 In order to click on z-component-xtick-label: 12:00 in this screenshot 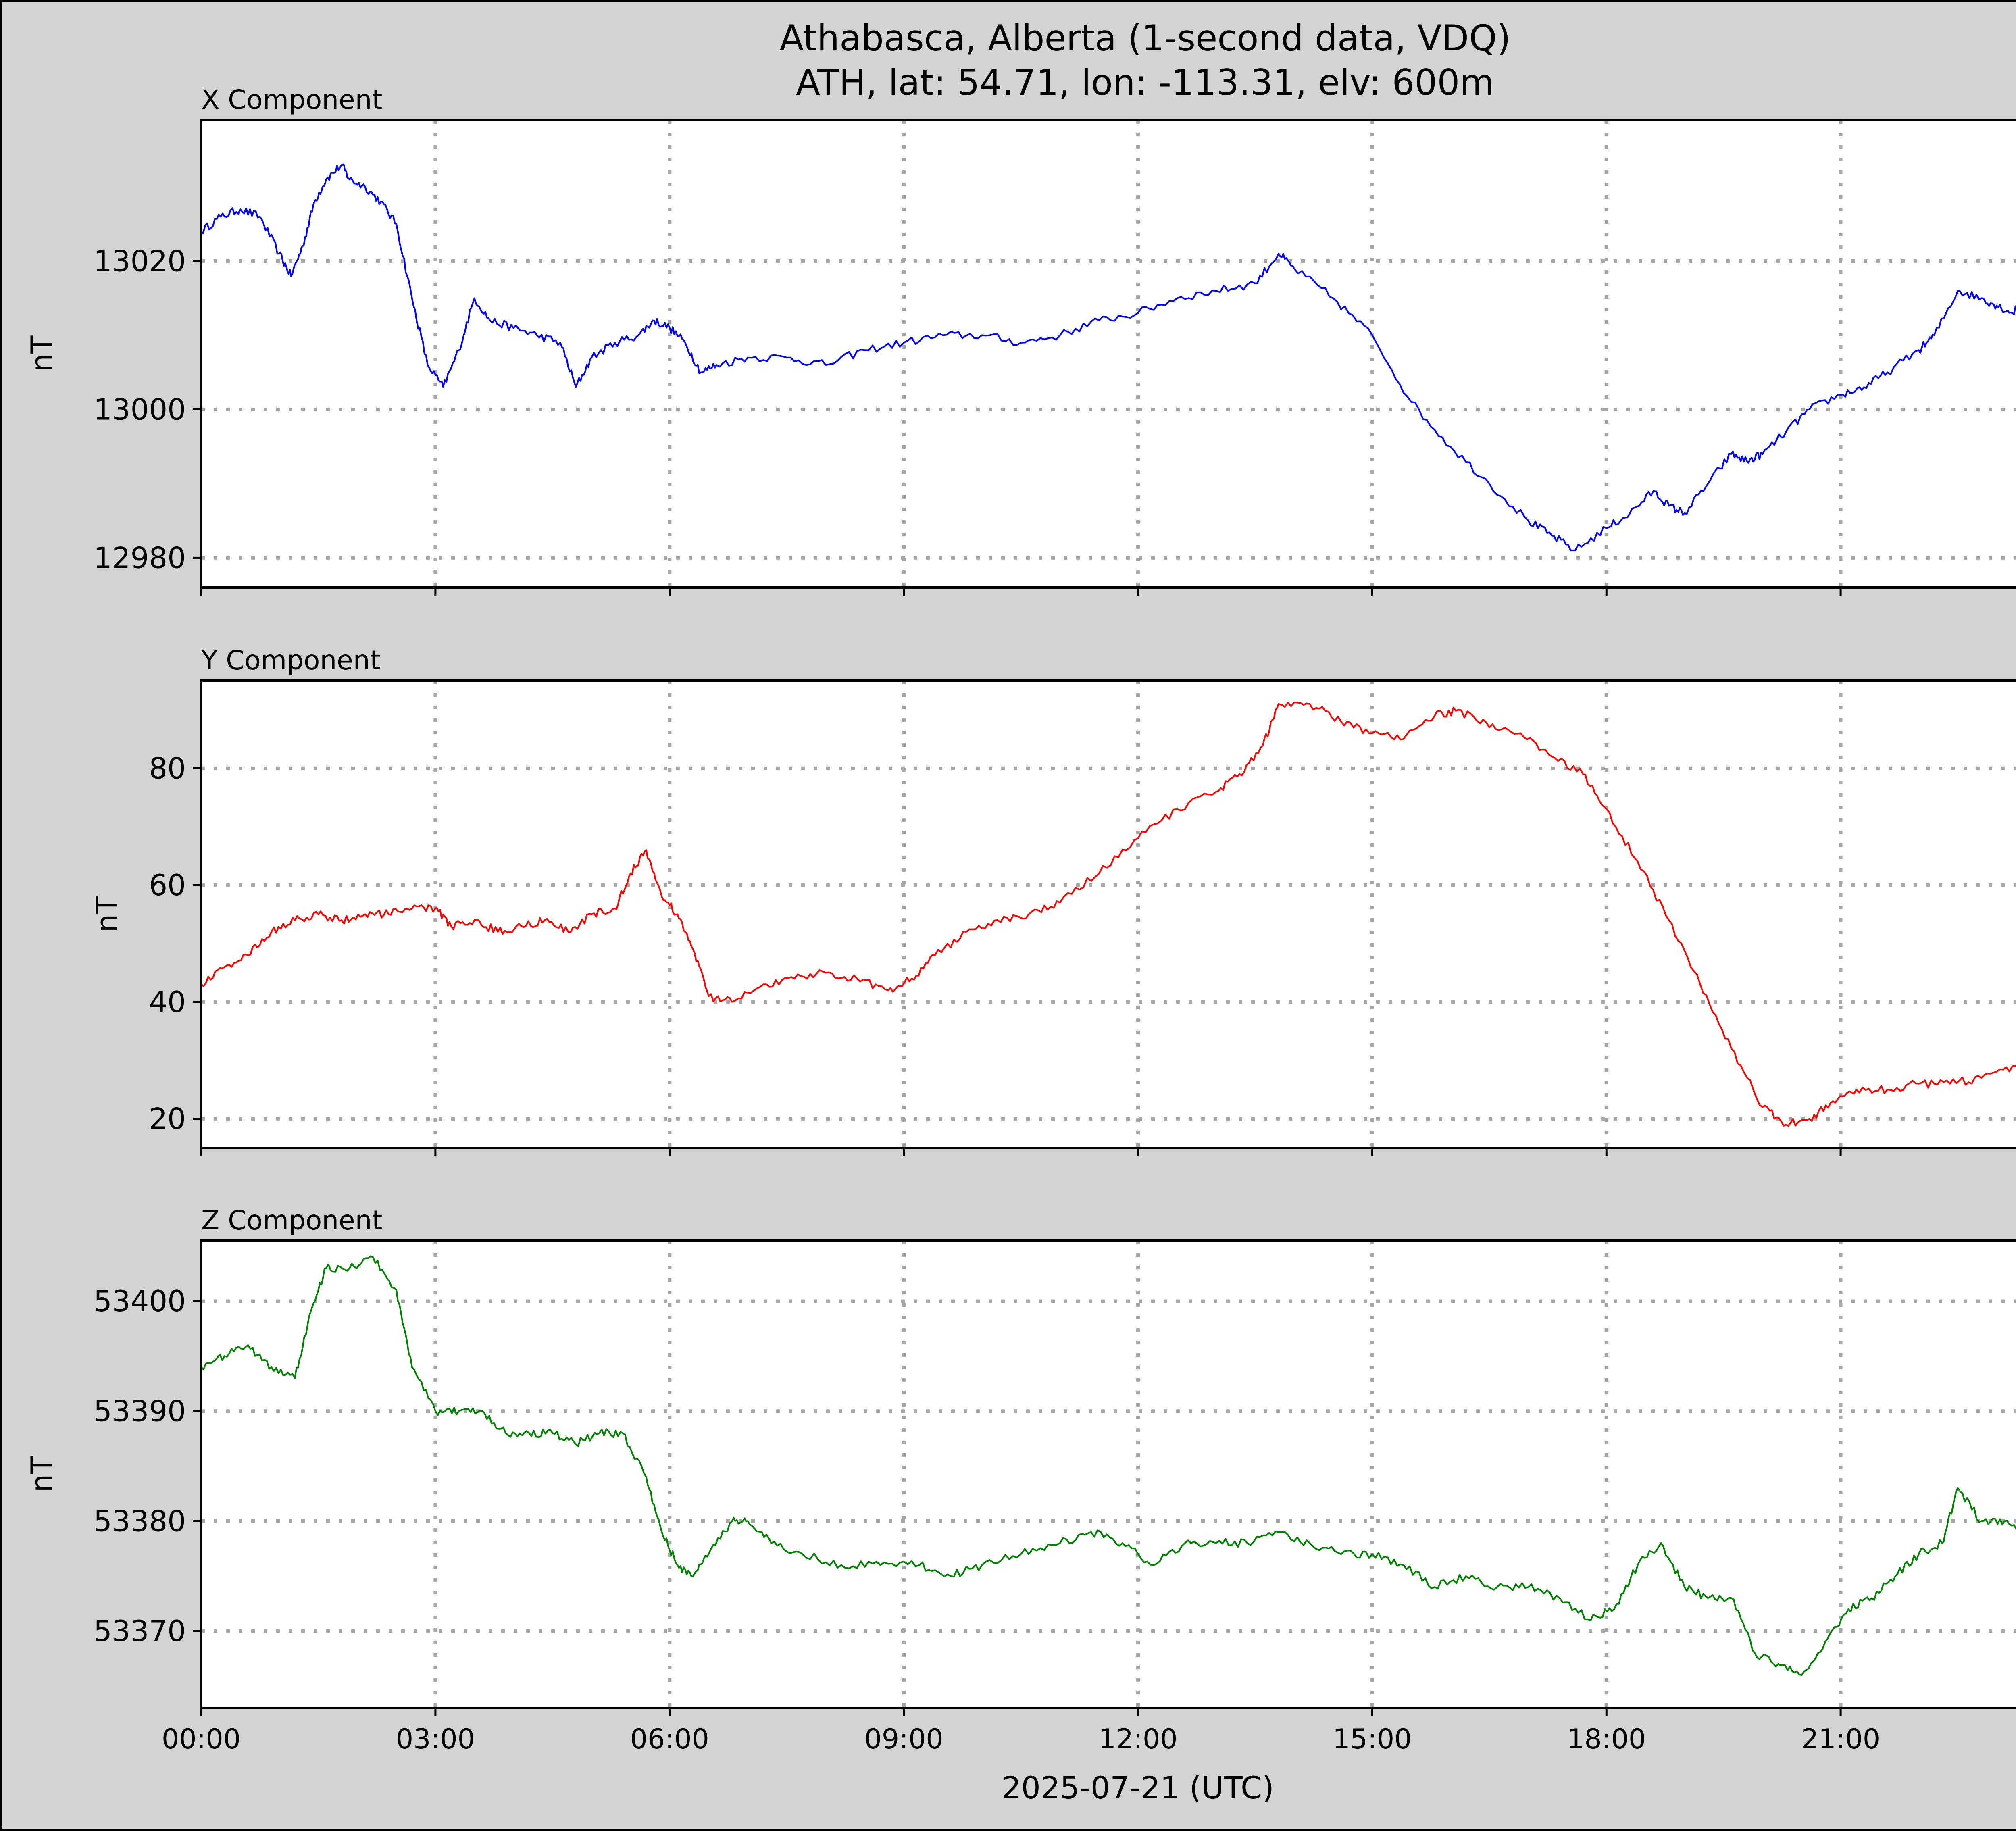, I will do `click(1138, 1739)`.